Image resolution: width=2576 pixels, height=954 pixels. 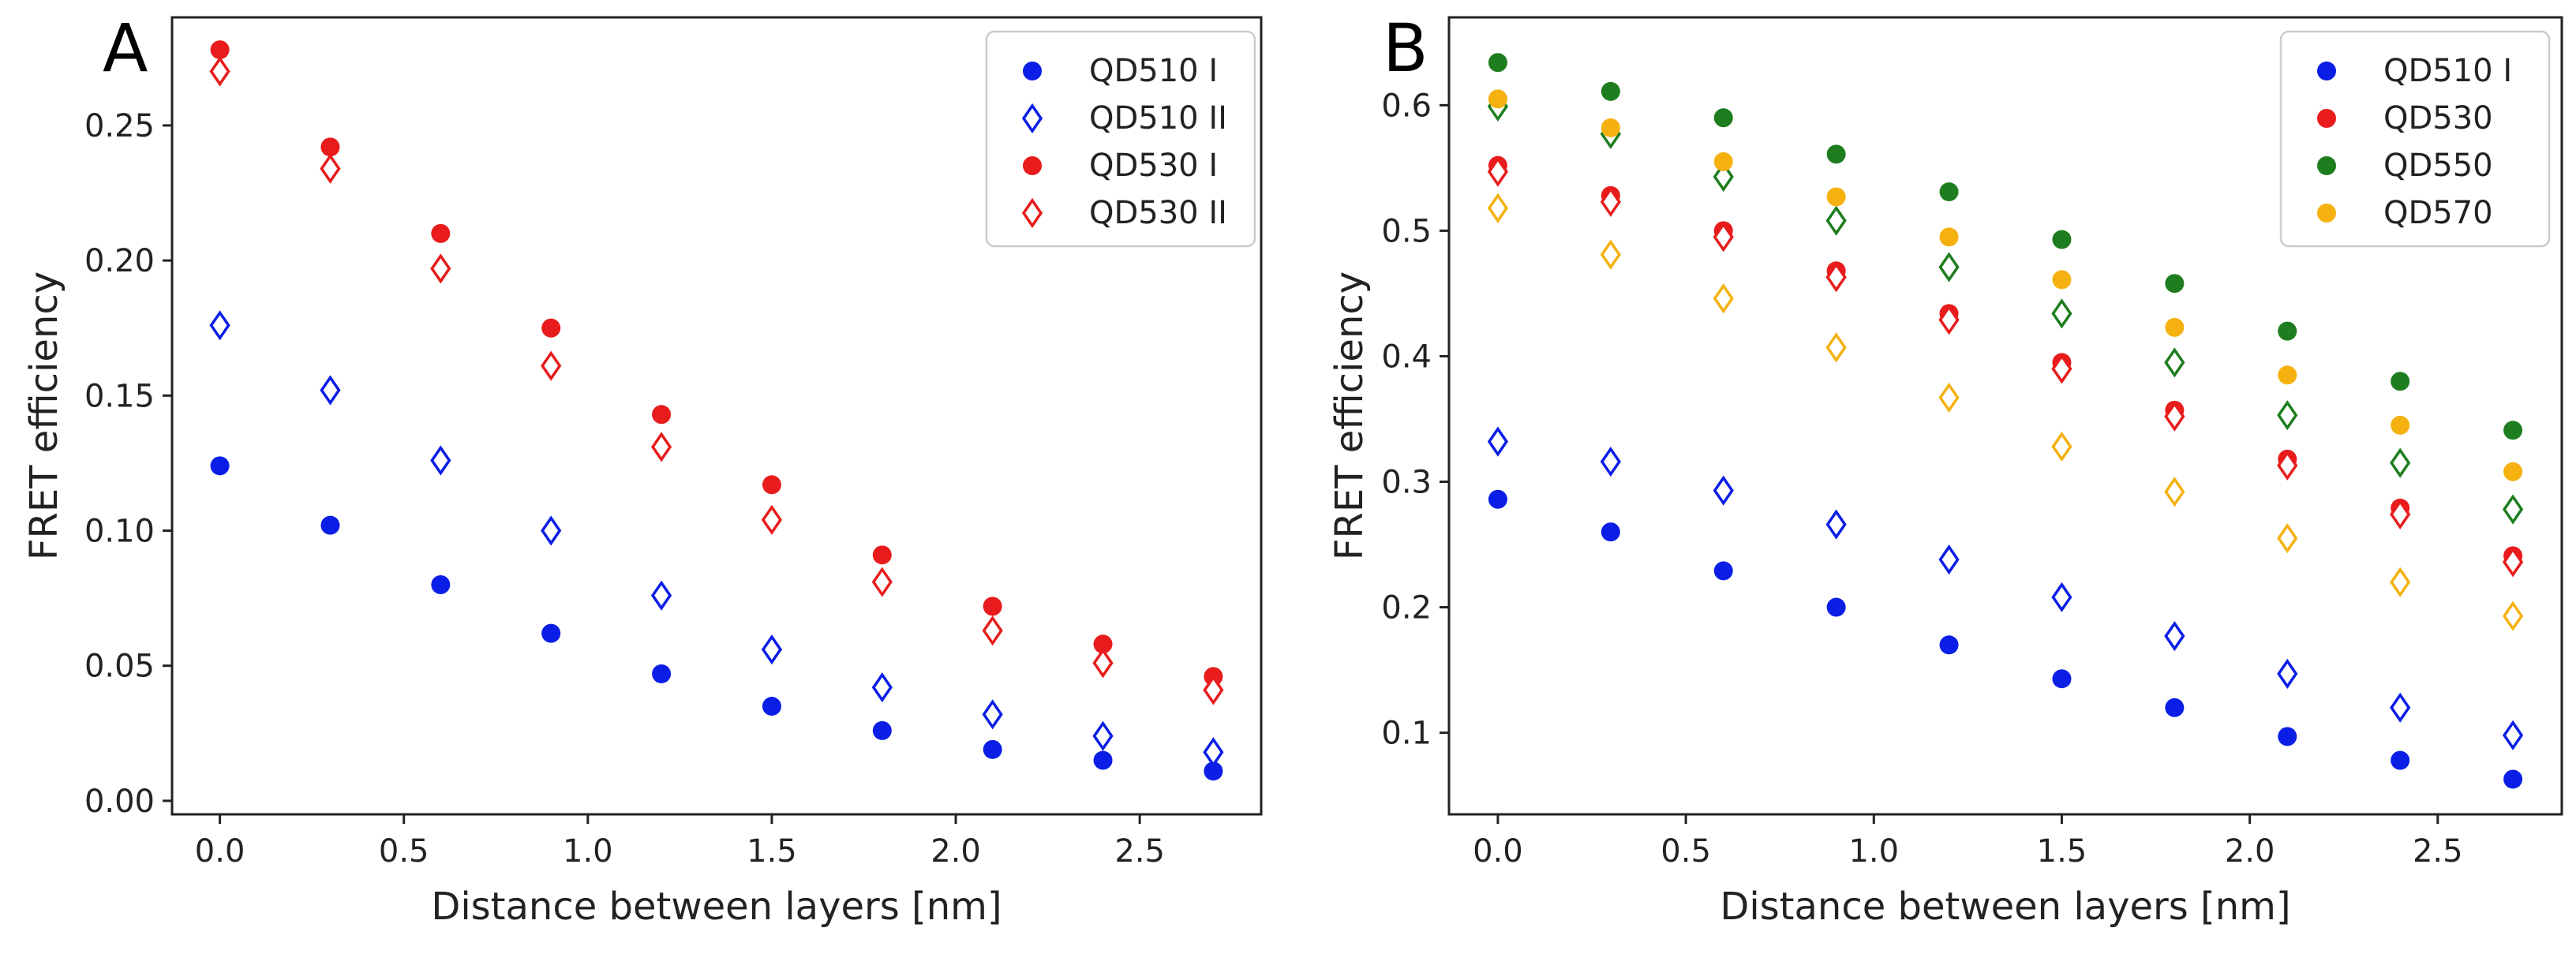 I want to click on panel-b-legend-box, so click(x=2415, y=139).